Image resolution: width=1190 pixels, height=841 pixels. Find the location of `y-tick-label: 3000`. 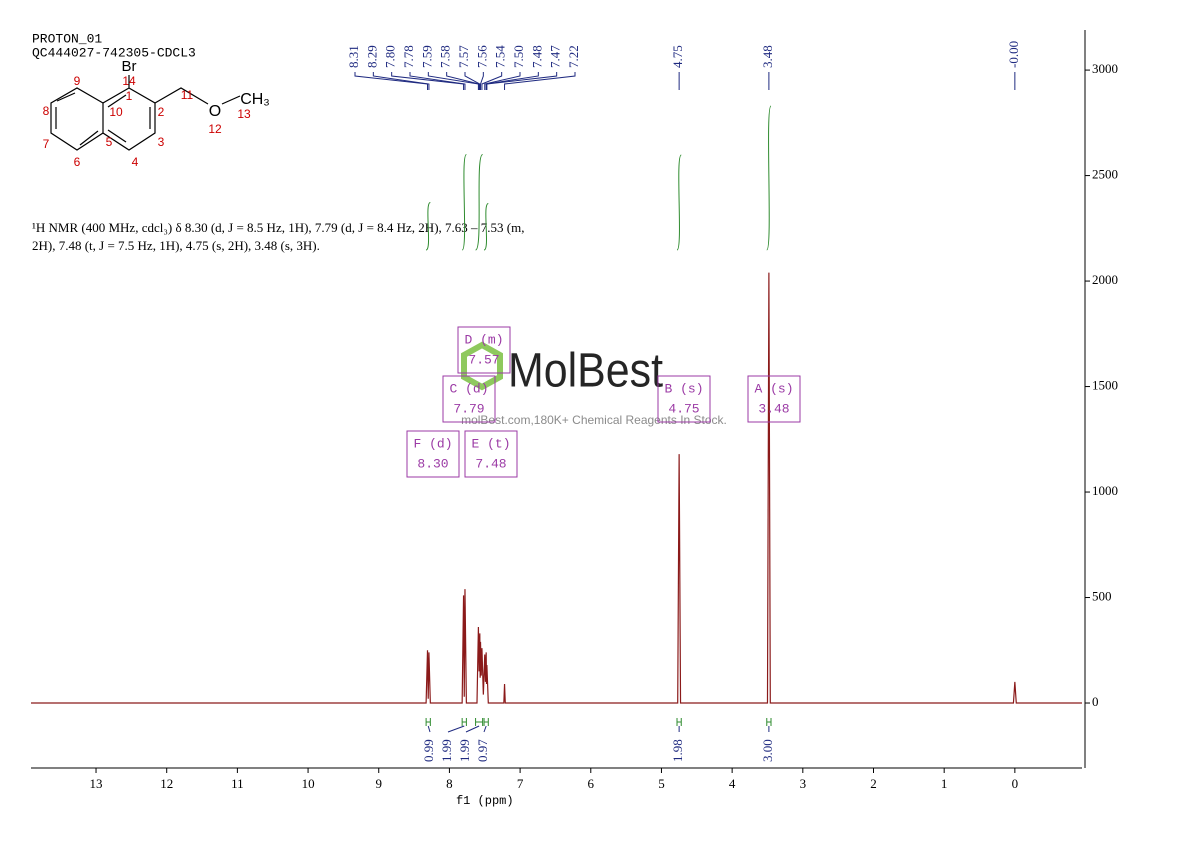

y-tick-label: 3000 is located at coordinates (1105, 68).